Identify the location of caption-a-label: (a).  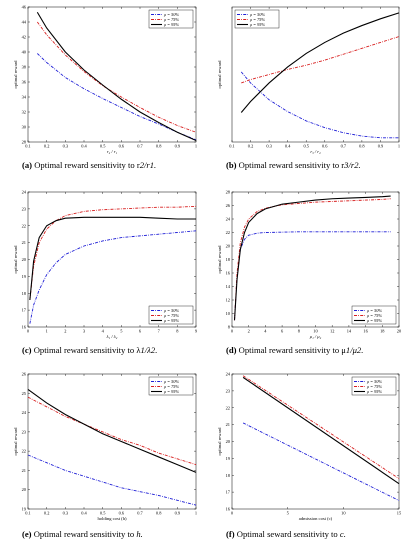
(27, 165).